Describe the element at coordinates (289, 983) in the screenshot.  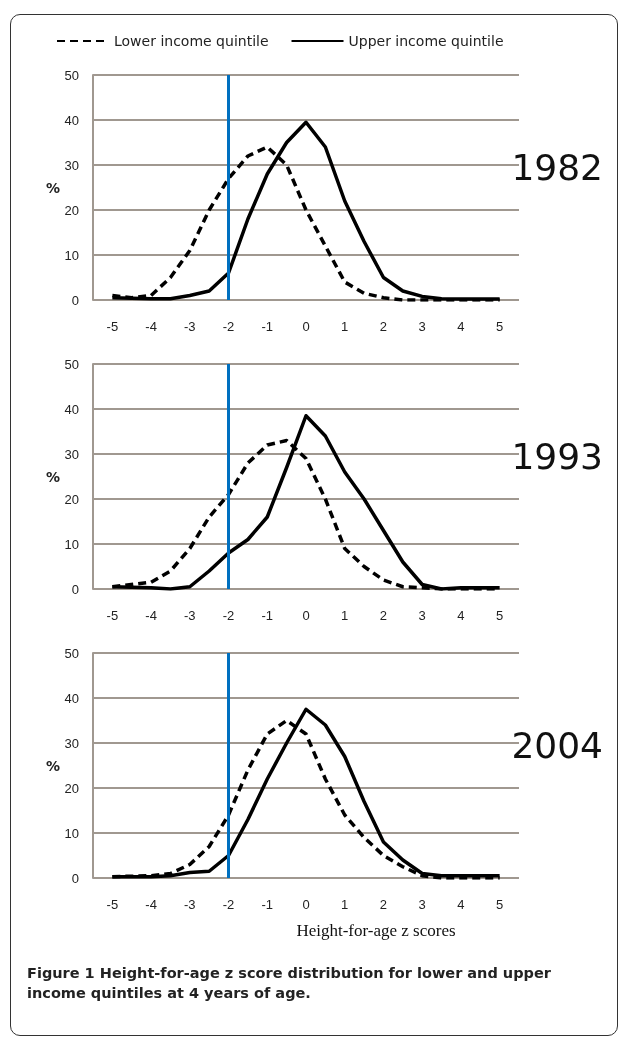
I see `caption: Figure 1 Height-for-age z score distribution for lower and upper income quintiles at 4 years of age.` at that location.